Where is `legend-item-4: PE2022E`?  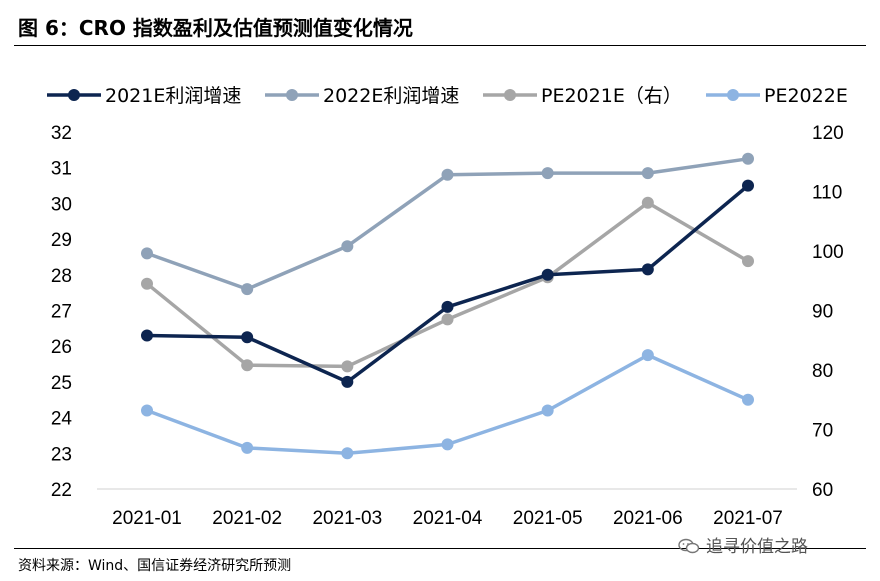 legend-item-4: PE2022E is located at coordinates (777, 96).